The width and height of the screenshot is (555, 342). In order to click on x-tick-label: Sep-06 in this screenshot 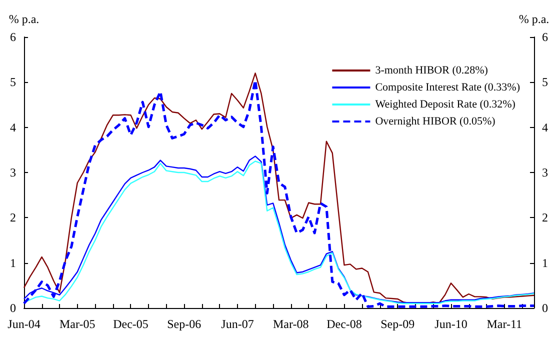, I will do `click(184, 324)`.